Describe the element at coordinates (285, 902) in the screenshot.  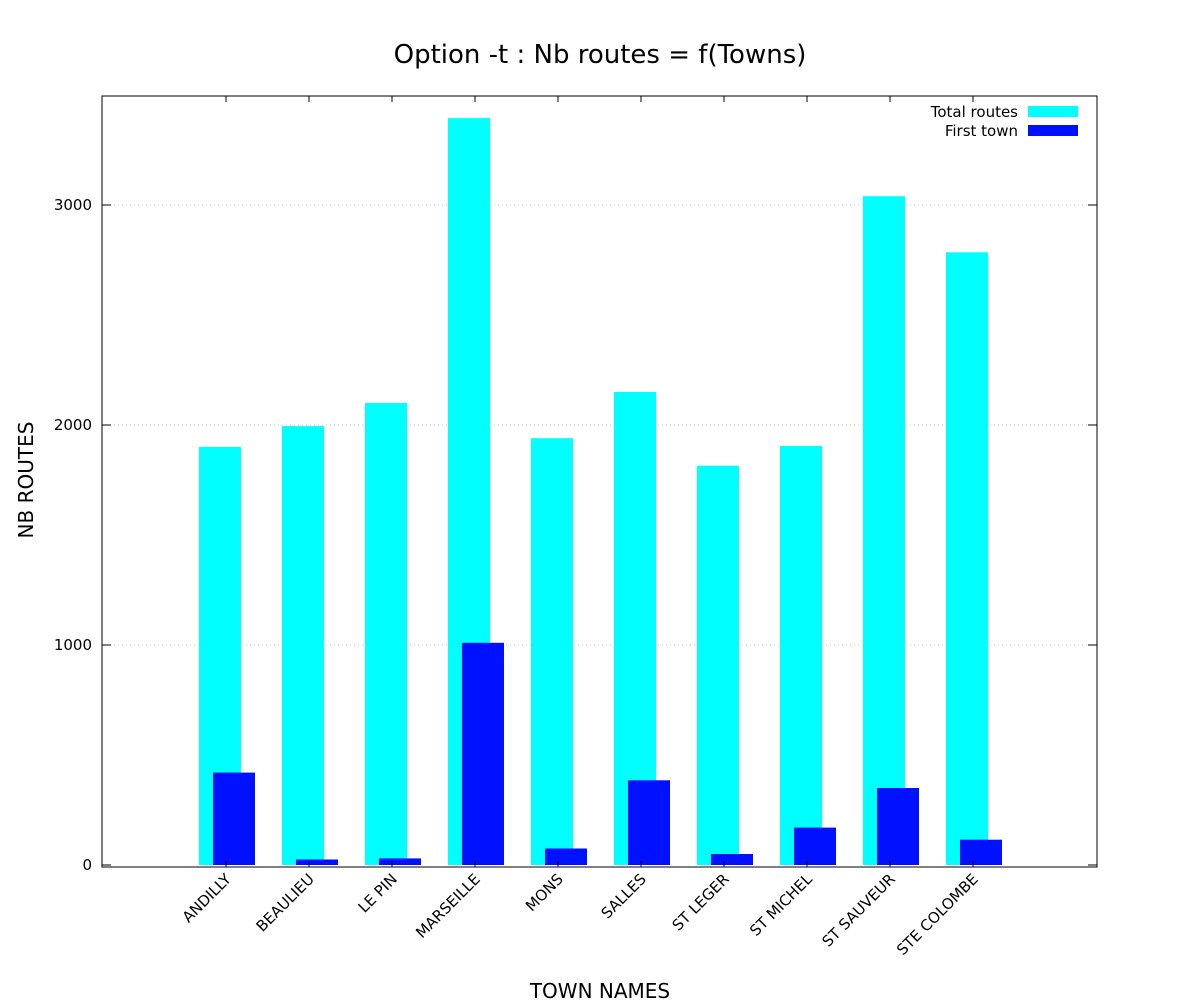
I see `x-tick-label-1: BEAULIEU` at that location.